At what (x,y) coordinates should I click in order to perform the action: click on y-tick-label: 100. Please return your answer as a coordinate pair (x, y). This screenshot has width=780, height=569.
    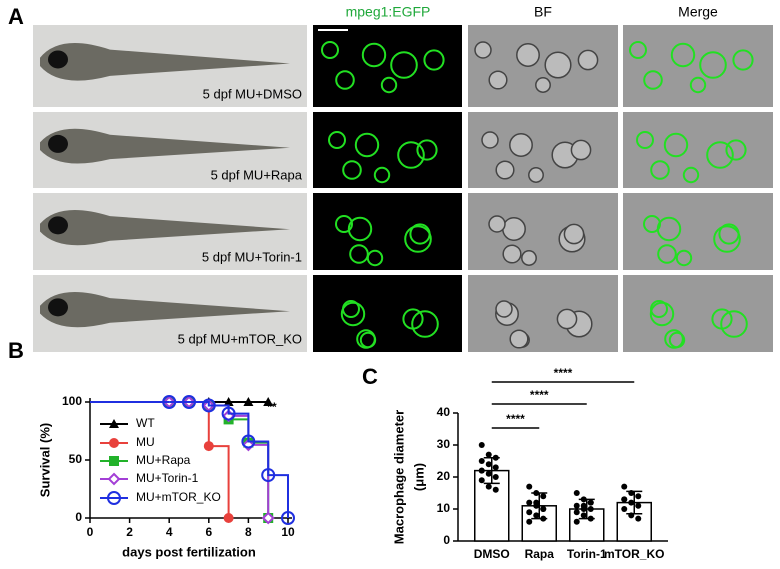
    Looking at the image, I should click on (72, 401).